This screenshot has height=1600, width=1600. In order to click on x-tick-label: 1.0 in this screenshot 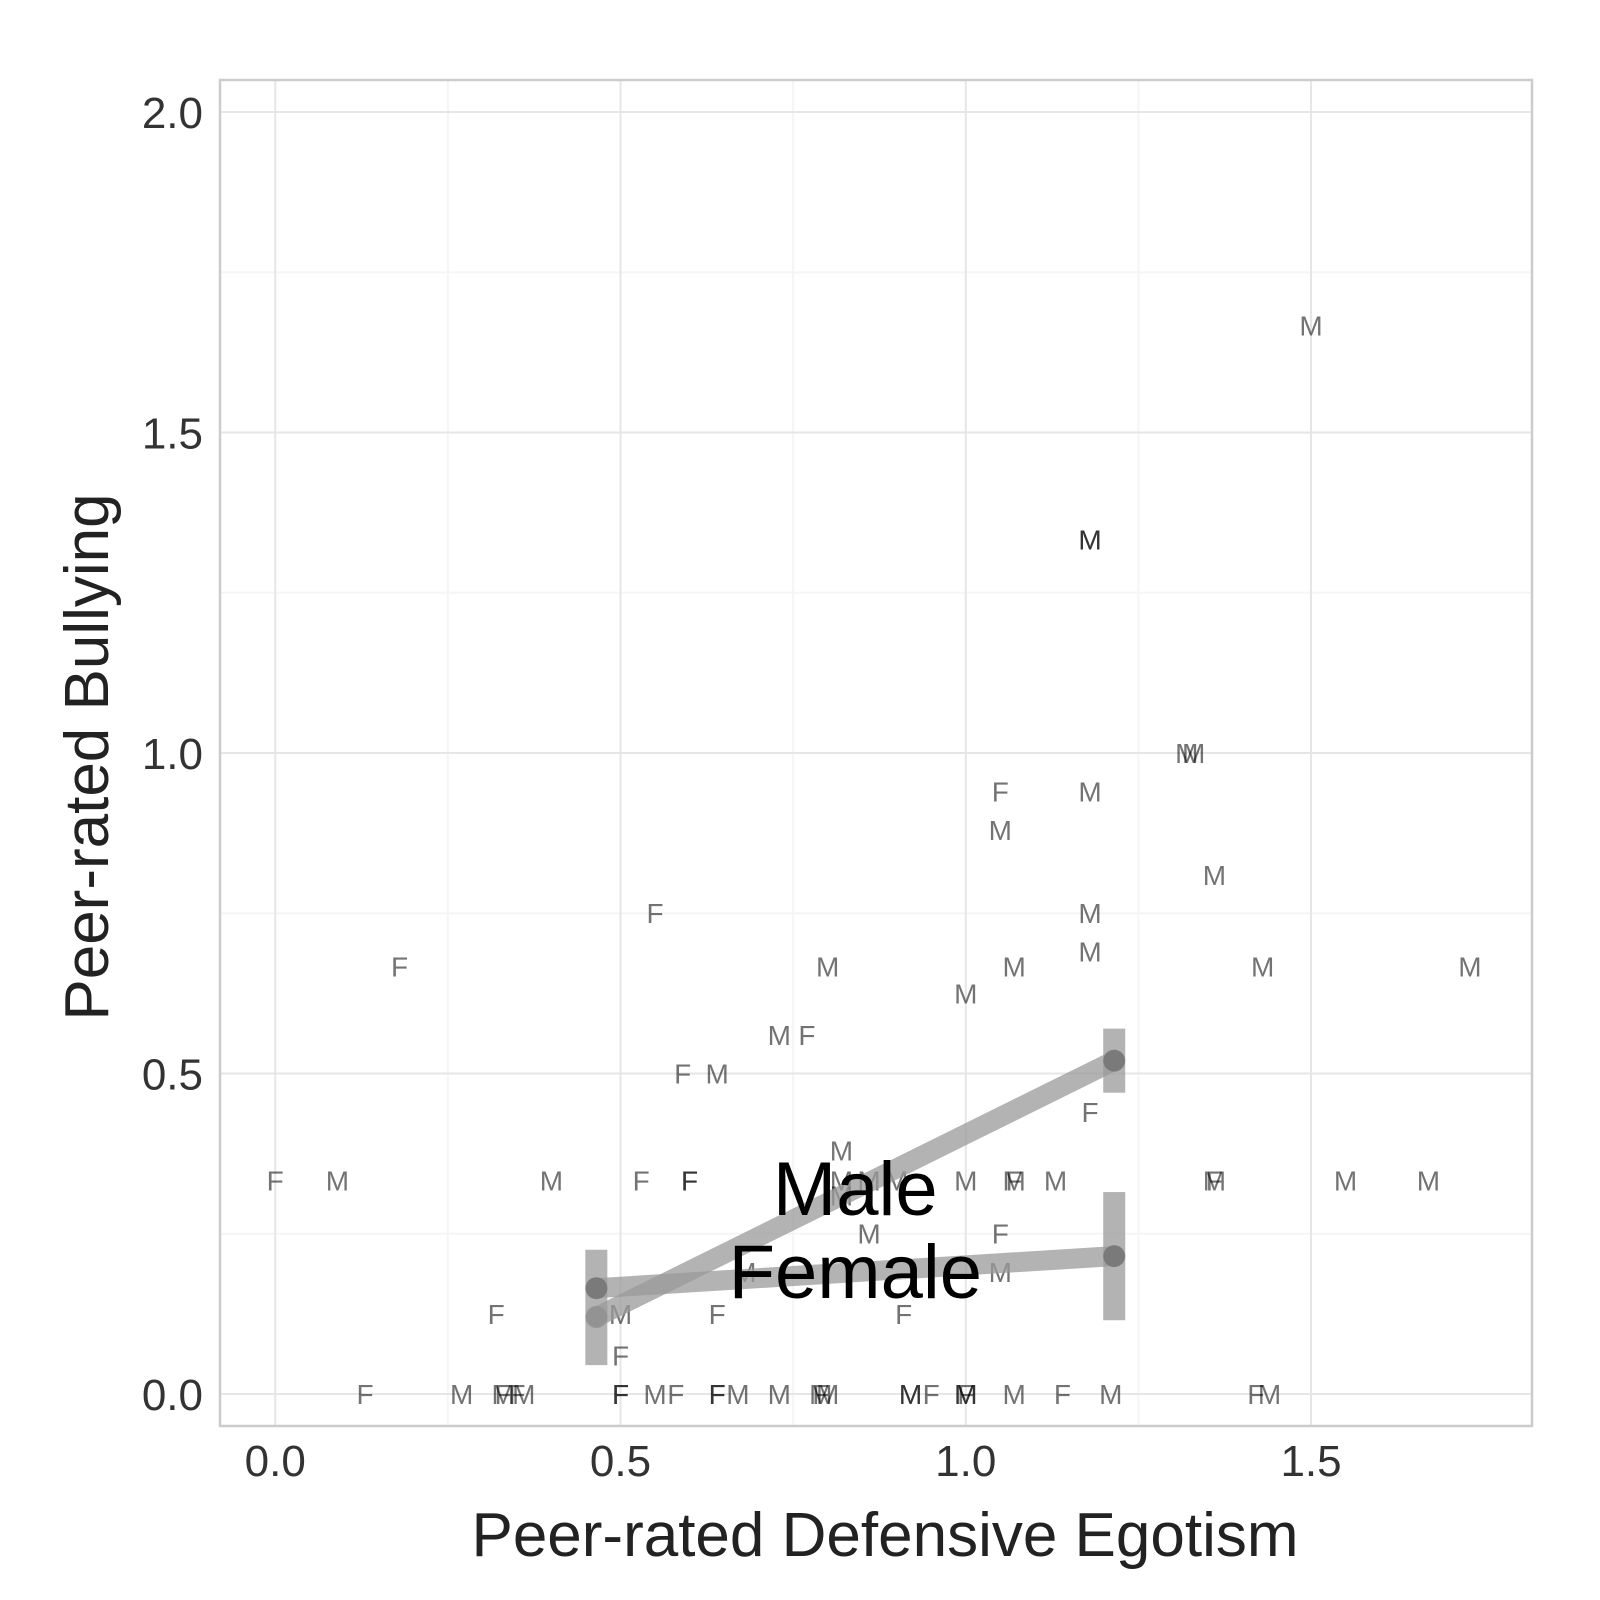, I will do `click(965, 1461)`.